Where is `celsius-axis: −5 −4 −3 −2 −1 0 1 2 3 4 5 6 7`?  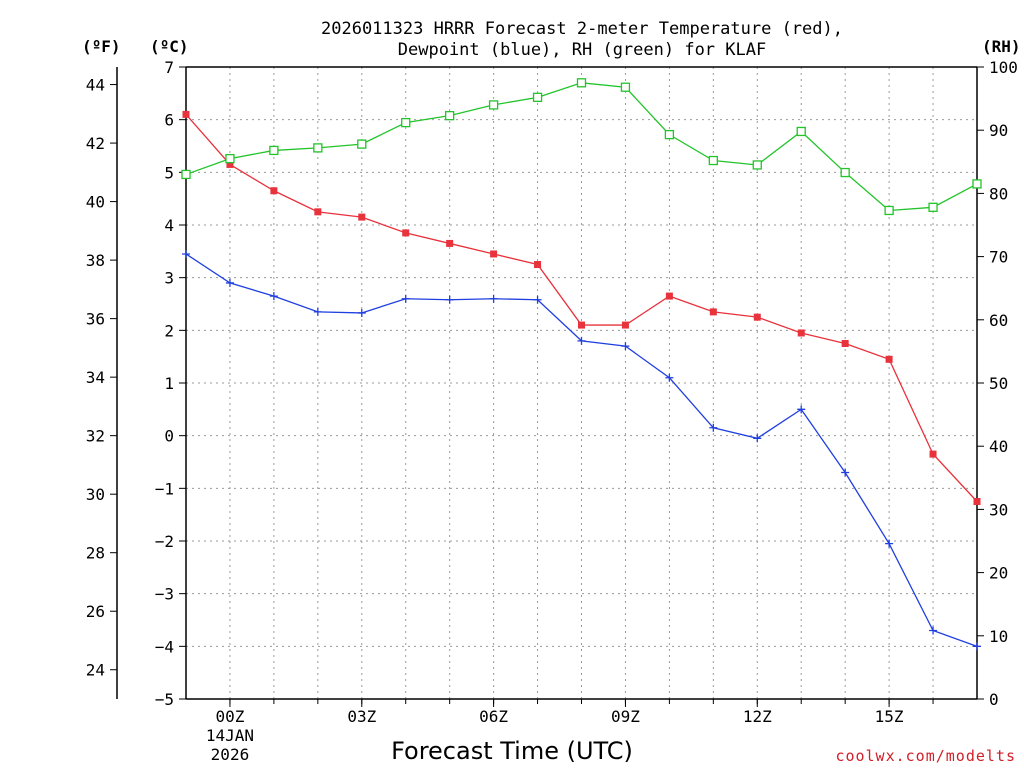 celsius-axis: −5 −4 −3 −2 −1 0 1 2 3 4 5 6 7 is located at coordinates (170, 383).